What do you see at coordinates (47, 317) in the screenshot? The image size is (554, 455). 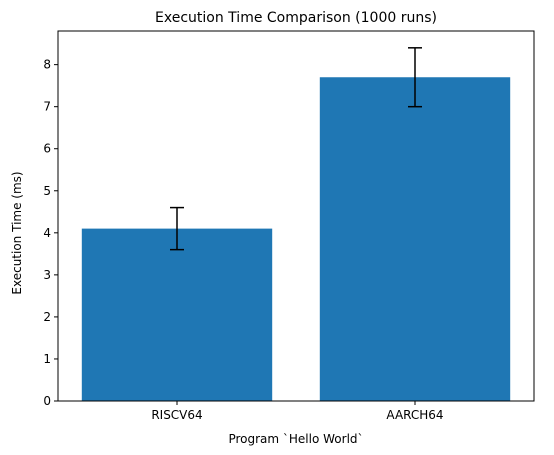 I see `y-tick-label: 2` at bounding box center [47, 317].